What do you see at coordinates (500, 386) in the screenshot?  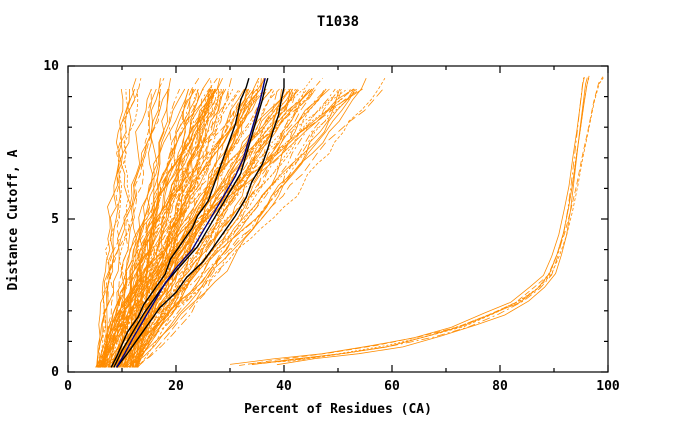 I see `x-tick-label: 80` at bounding box center [500, 386].